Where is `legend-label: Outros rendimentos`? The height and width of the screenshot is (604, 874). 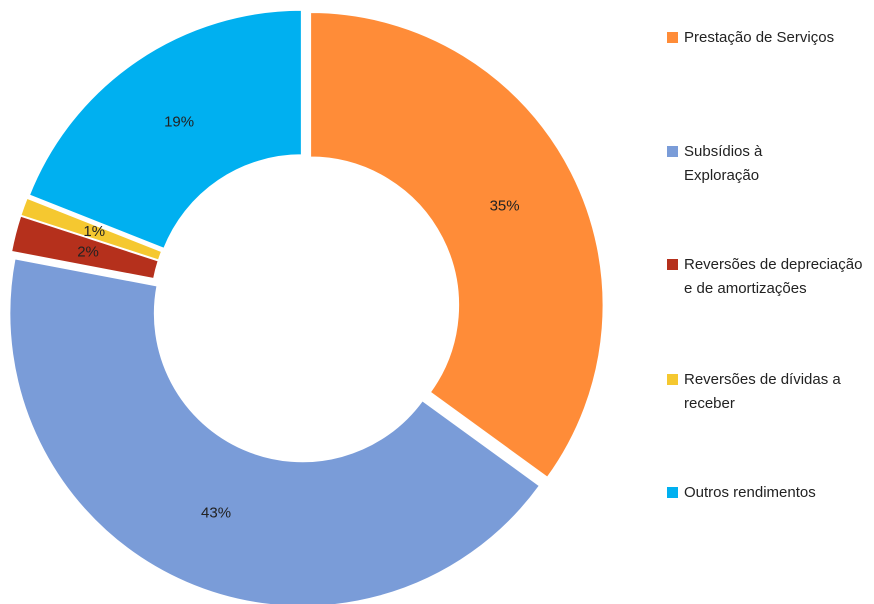
legend-label: Outros rendimentos is located at coordinates (750, 492).